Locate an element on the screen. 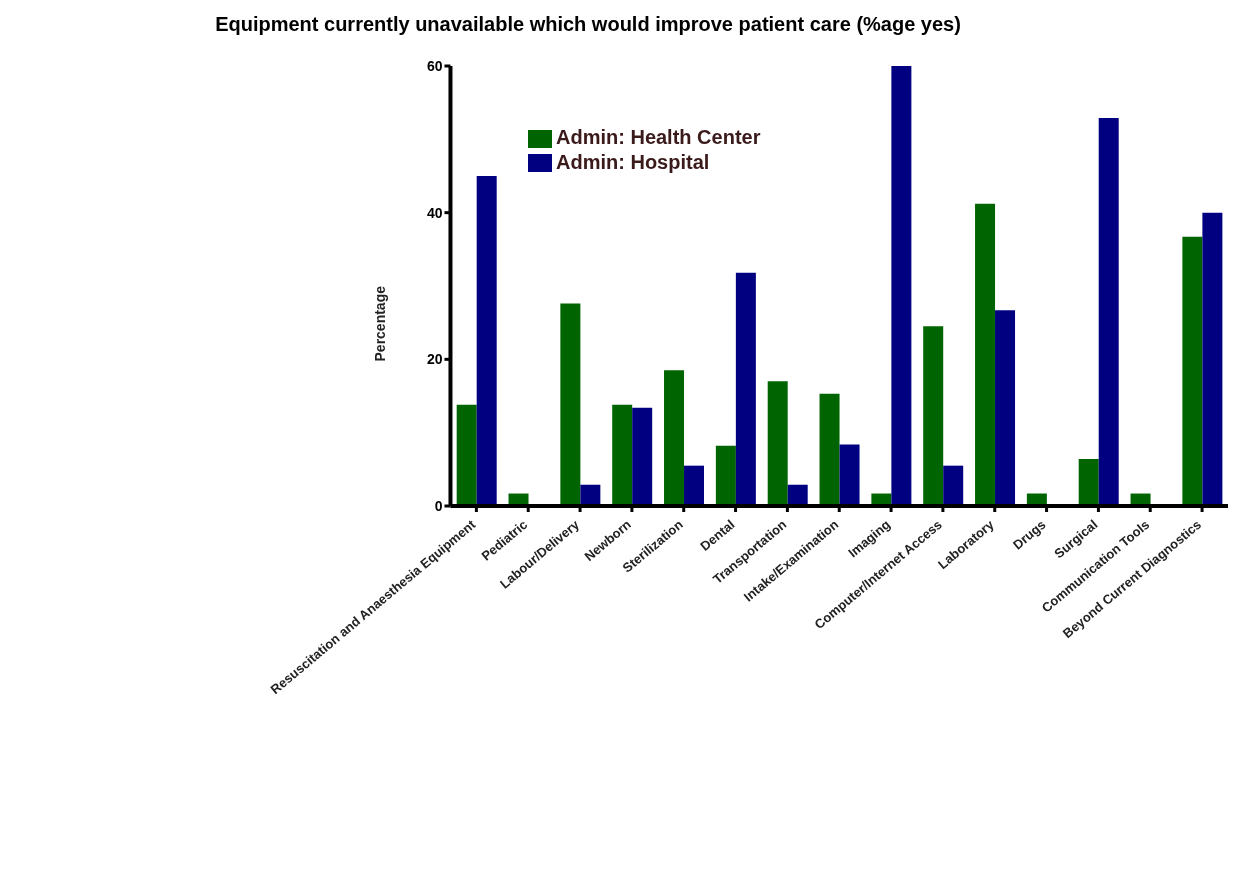  legend-label: Admin: Health Center is located at coordinates (658, 137).